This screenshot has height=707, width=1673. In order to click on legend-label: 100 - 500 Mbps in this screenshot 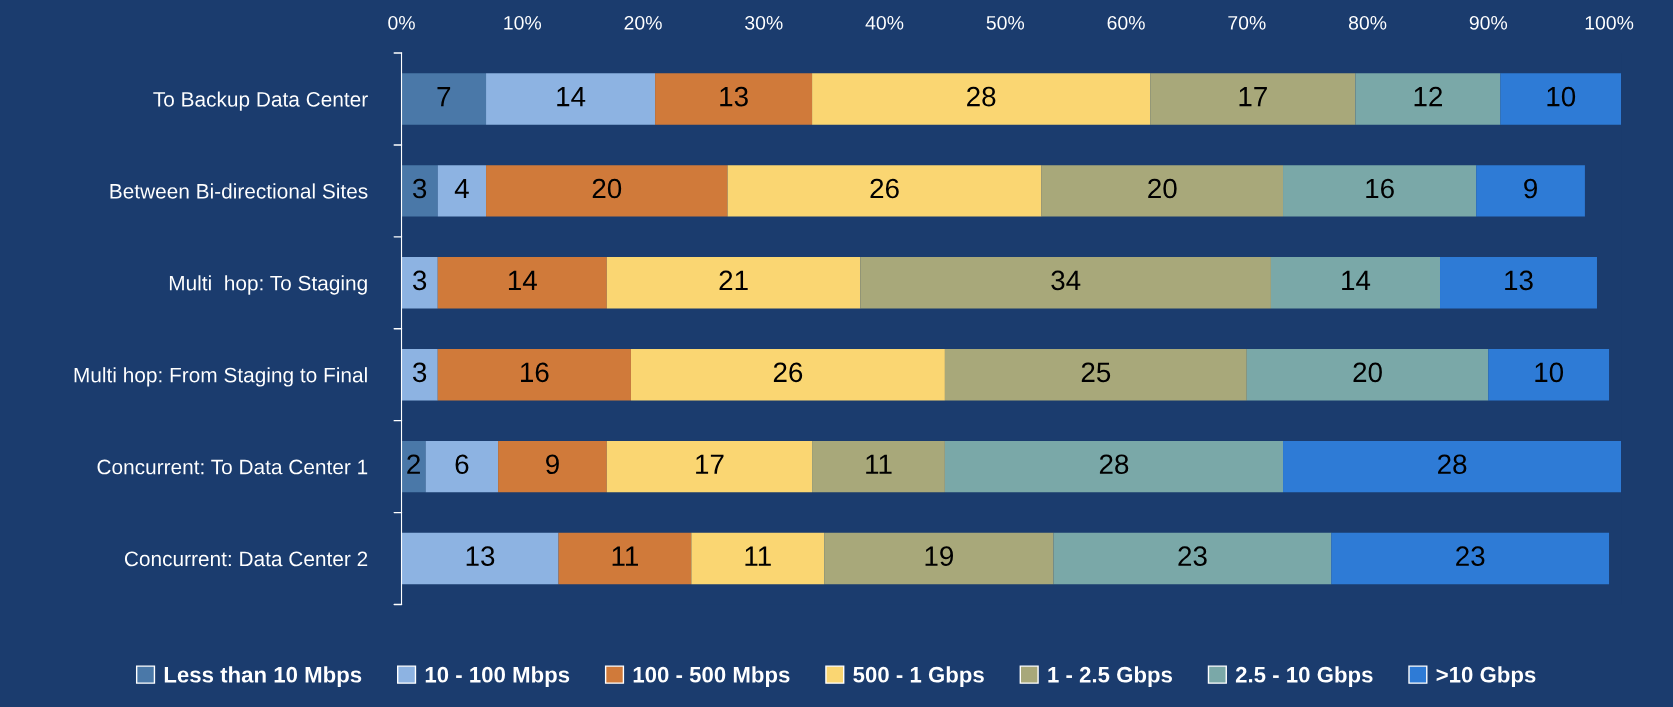, I will do `click(711, 676)`.